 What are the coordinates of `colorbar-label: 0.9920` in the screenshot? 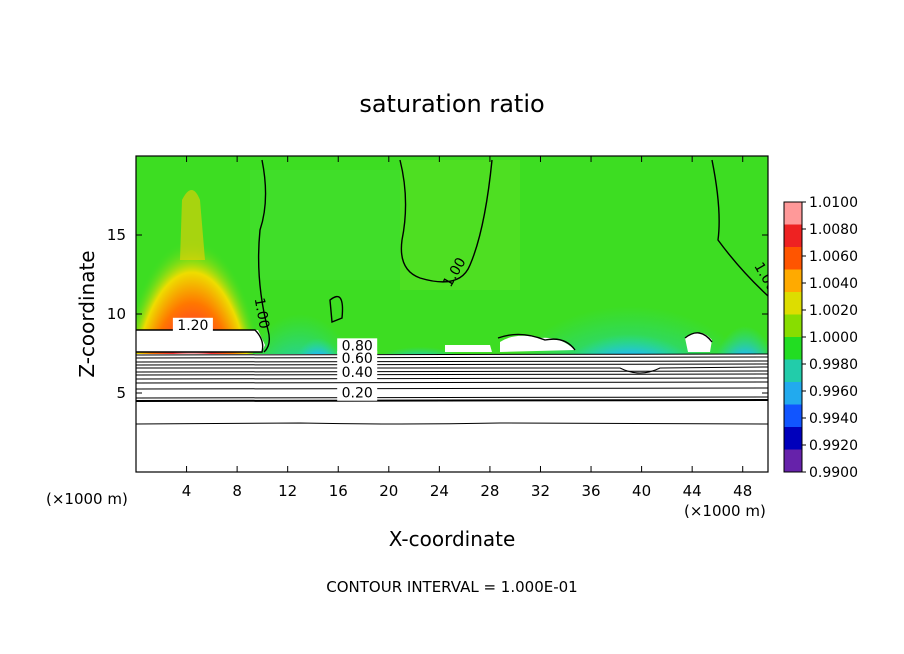 It's located at (833, 446).